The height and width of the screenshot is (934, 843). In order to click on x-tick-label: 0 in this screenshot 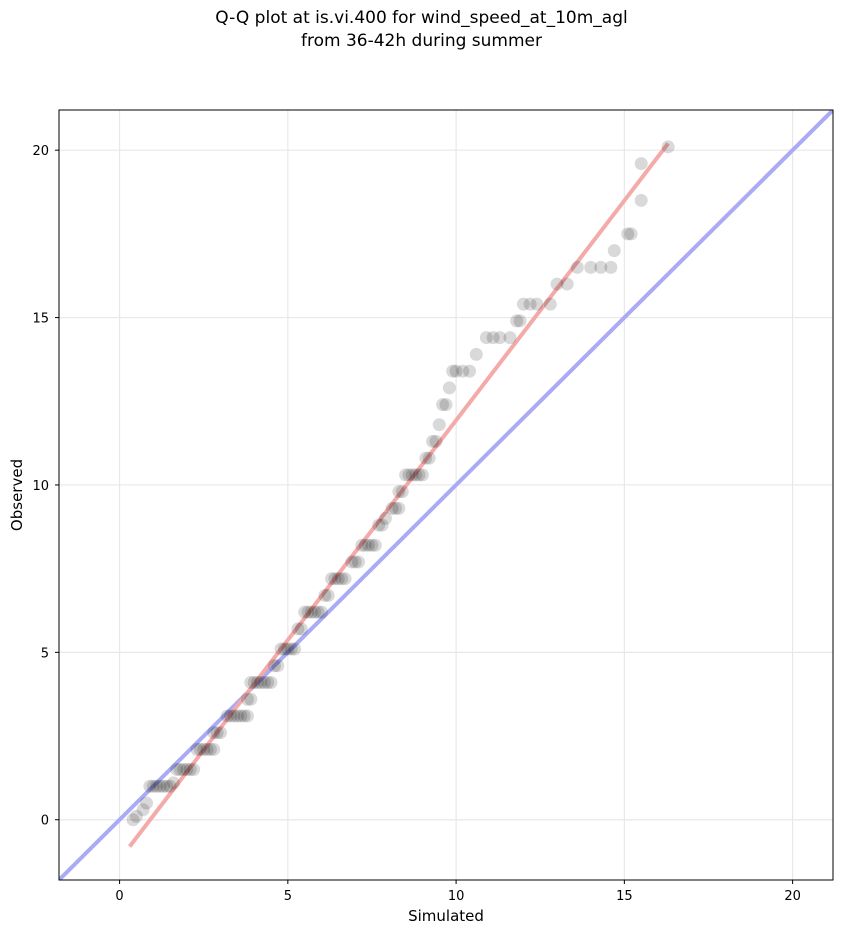, I will do `click(119, 896)`.